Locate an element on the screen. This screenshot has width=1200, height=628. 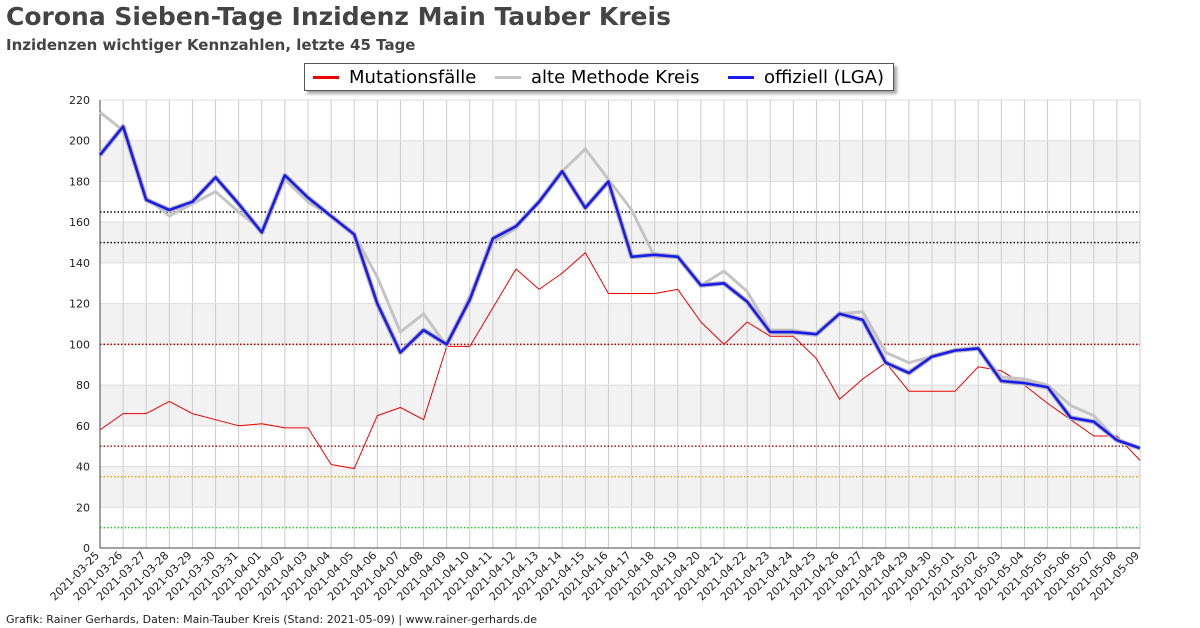
y-tick-label: 180 is located at coordinates (79, 181).